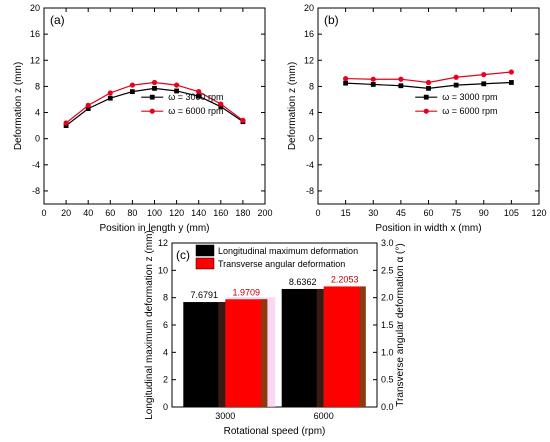 The width and height of the screenshot is (550, 442). Describe the element at coordinates (176, 213) in the screenshot. I see `x-tick-label: 120` at that location.